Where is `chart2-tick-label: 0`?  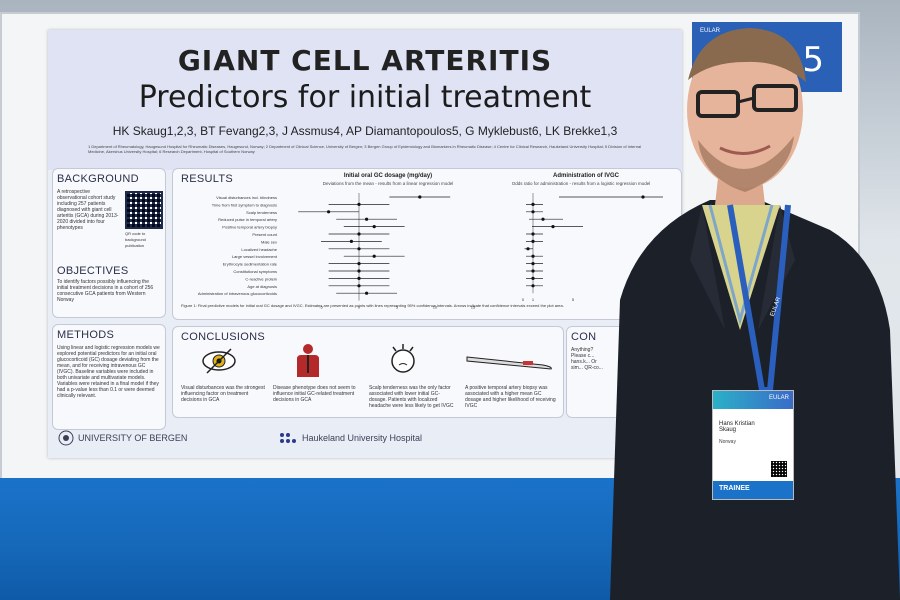
chart2-tick-label: 0 is located at coordinates (523, 299).